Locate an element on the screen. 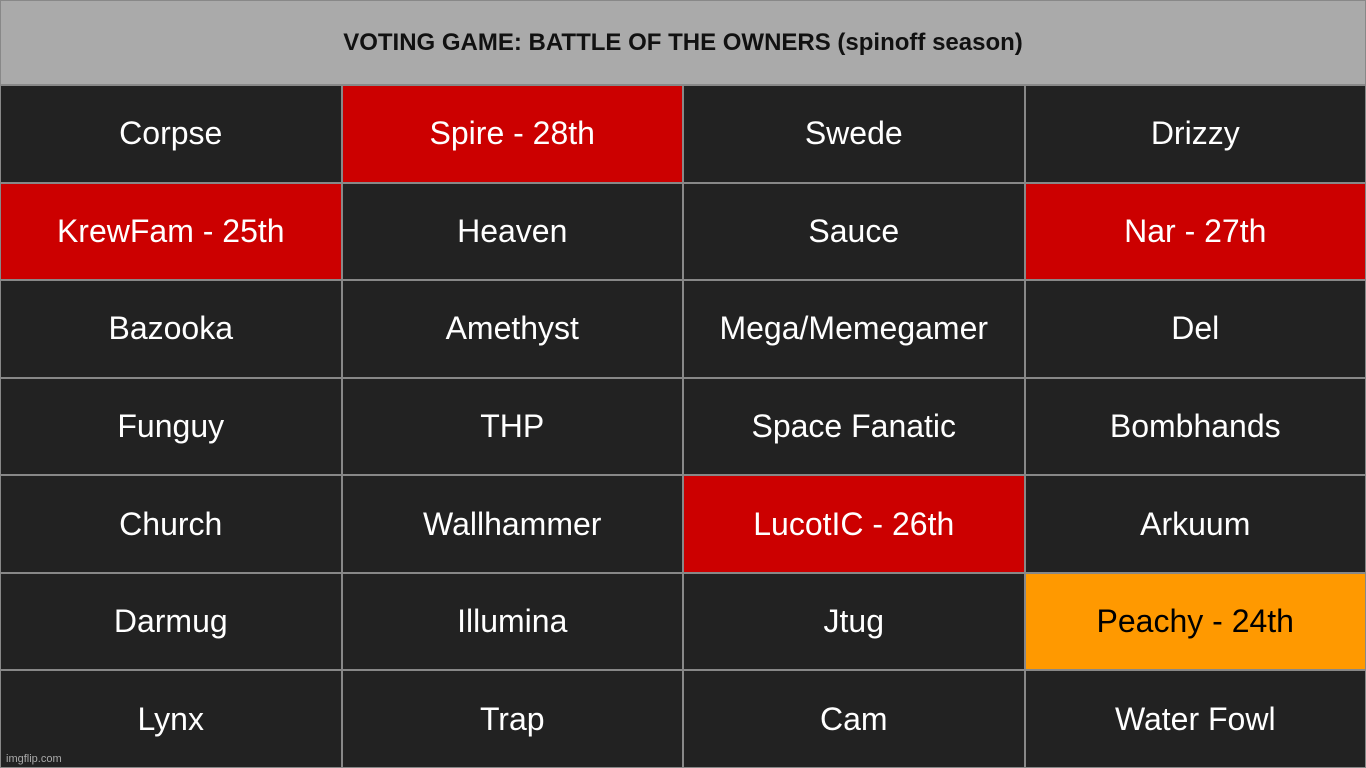 The width and height of the screenshot is (1366, 768). cell: Bombhands is located at coordinates (1195, 426).